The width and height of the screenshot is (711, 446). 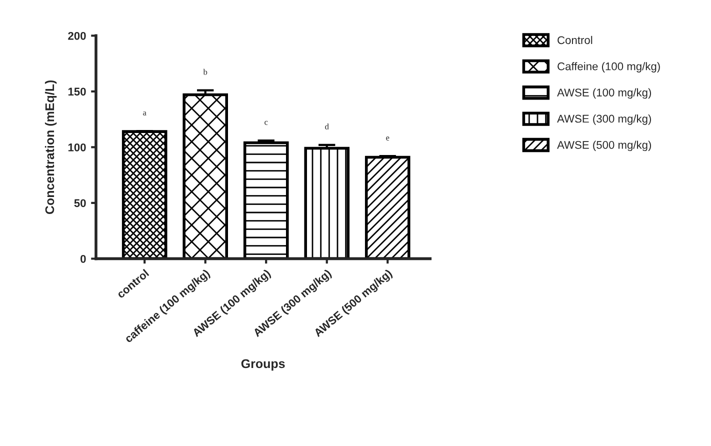 What do you see at coordinates (266, 122) in the screenshot?
I see `annotation: c` at bounding box center [266, 122].